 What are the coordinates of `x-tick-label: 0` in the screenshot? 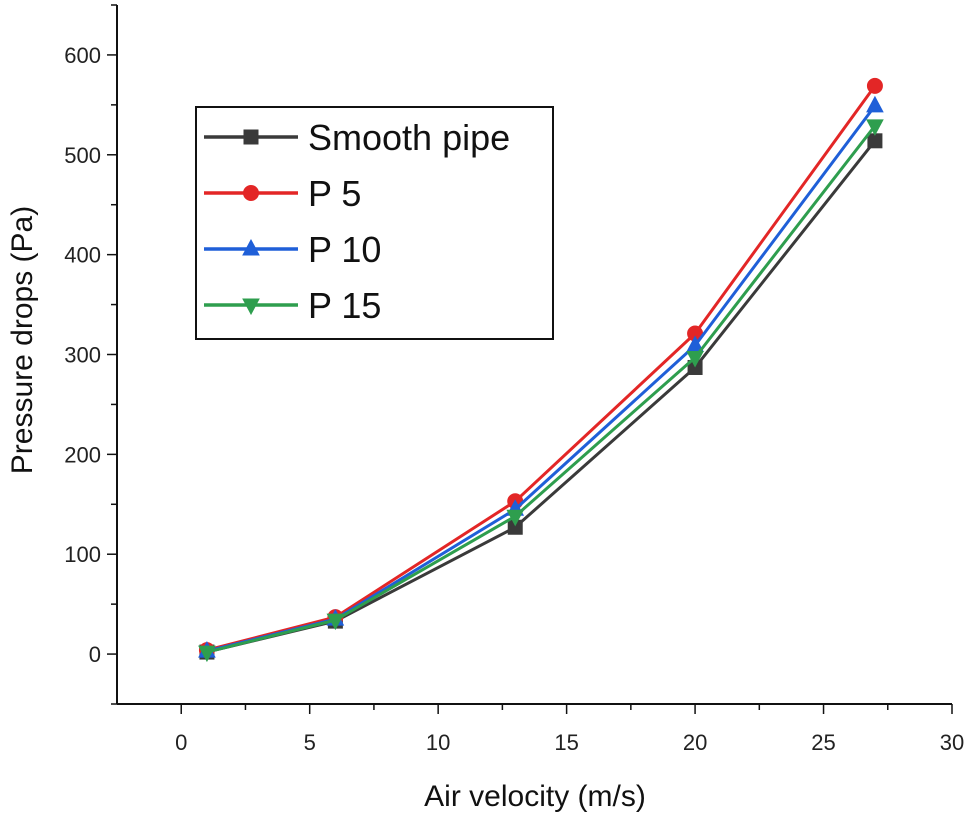 It's located at (181, 742).